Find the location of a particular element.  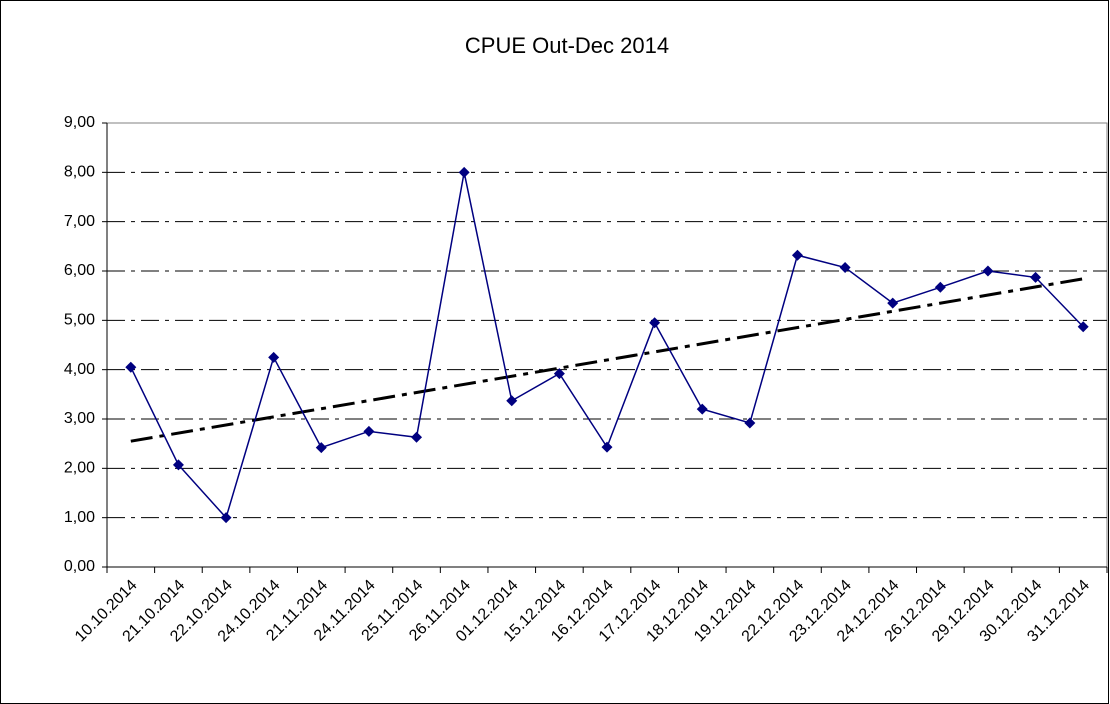

y-tick-label: 5,00 is located at coordinates (79, 320).